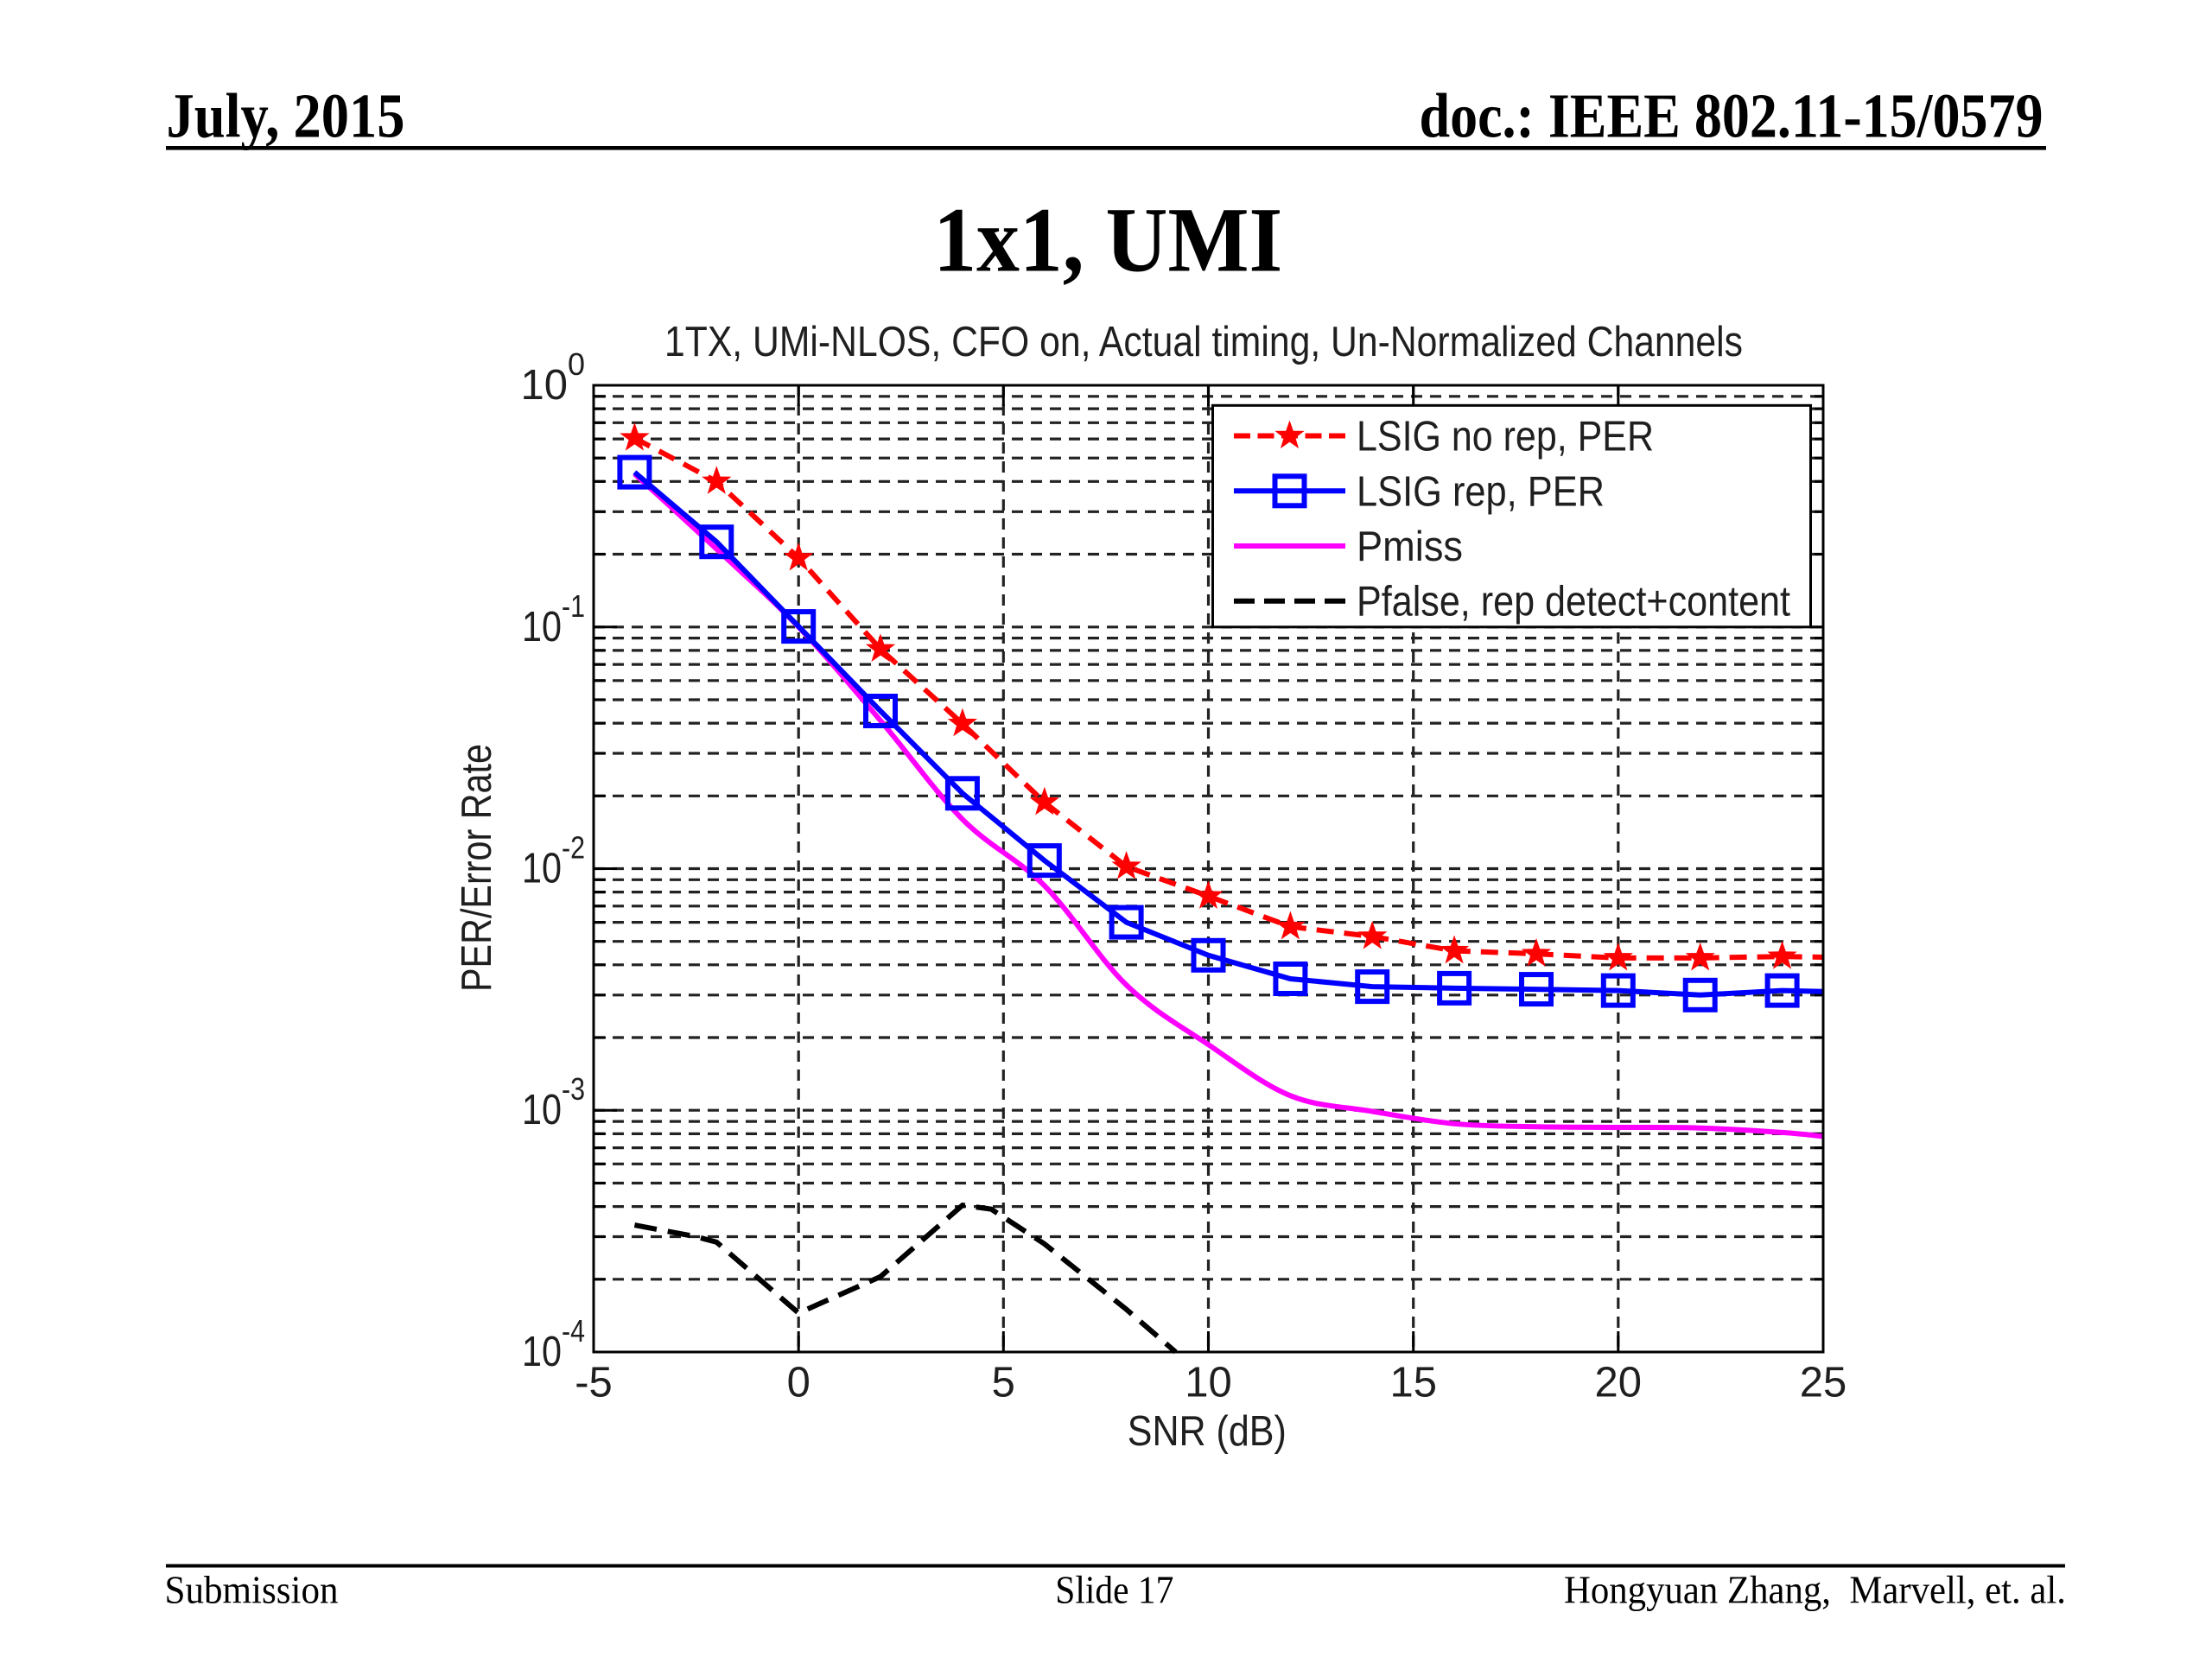  I want to click on svg-text: LSIG no rep, PER, so click(1505, 437).